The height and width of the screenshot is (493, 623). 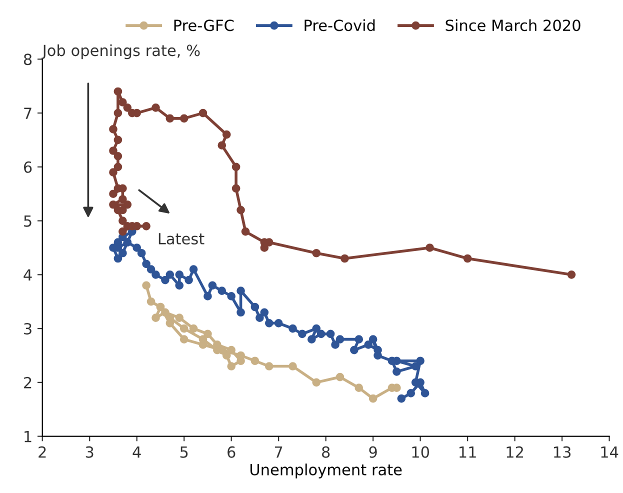 What do you see at coordinates (421, 452) in the screenshot?
I see `x-tick-label: 10` at bounding box center [421, 452].